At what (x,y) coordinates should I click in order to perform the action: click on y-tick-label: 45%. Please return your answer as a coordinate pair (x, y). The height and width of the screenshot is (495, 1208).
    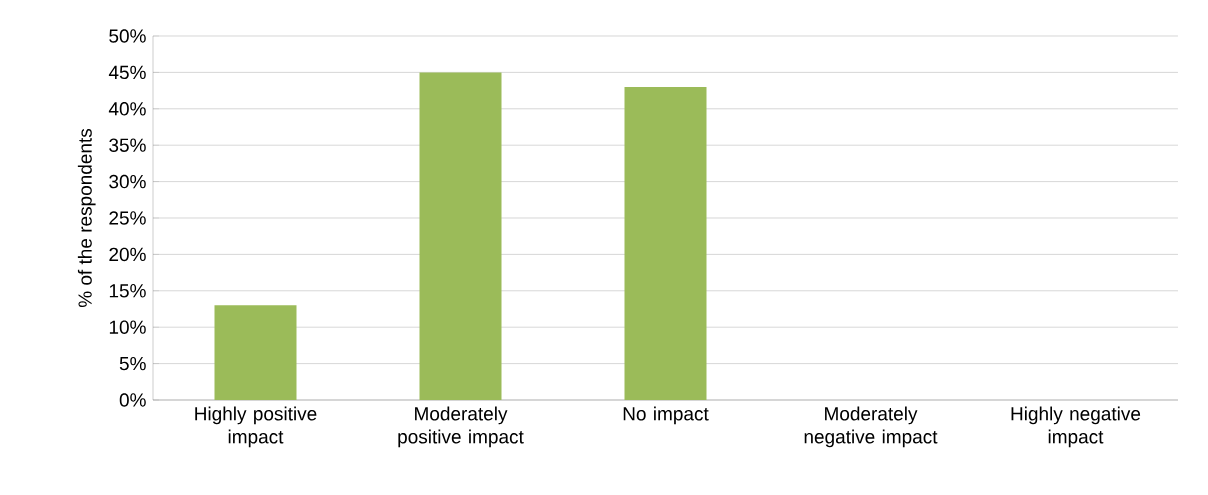
    Looking at the image, I should click on (127, 72).